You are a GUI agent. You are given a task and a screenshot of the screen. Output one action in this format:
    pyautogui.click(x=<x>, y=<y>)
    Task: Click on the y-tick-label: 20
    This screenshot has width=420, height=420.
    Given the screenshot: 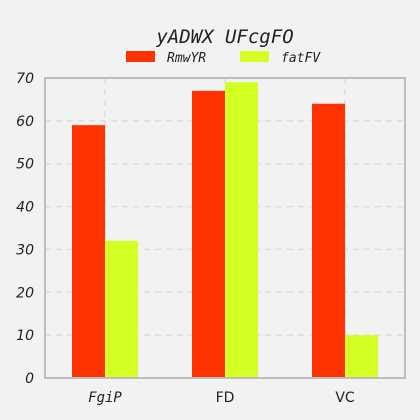 What is the action you would take?
    pyautogui.click(x=25, y=293)
    